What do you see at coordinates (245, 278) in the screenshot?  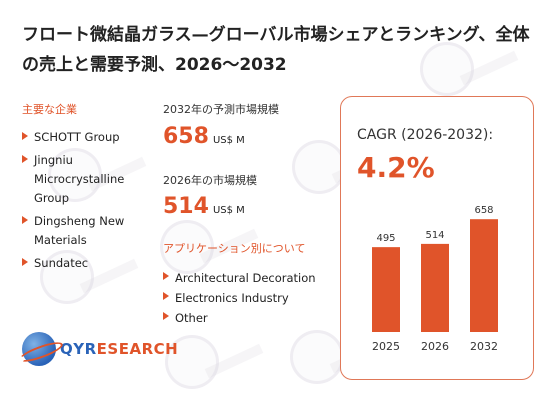 I see `application-name: Architectural Decoration` at bounding box center [245, 278].